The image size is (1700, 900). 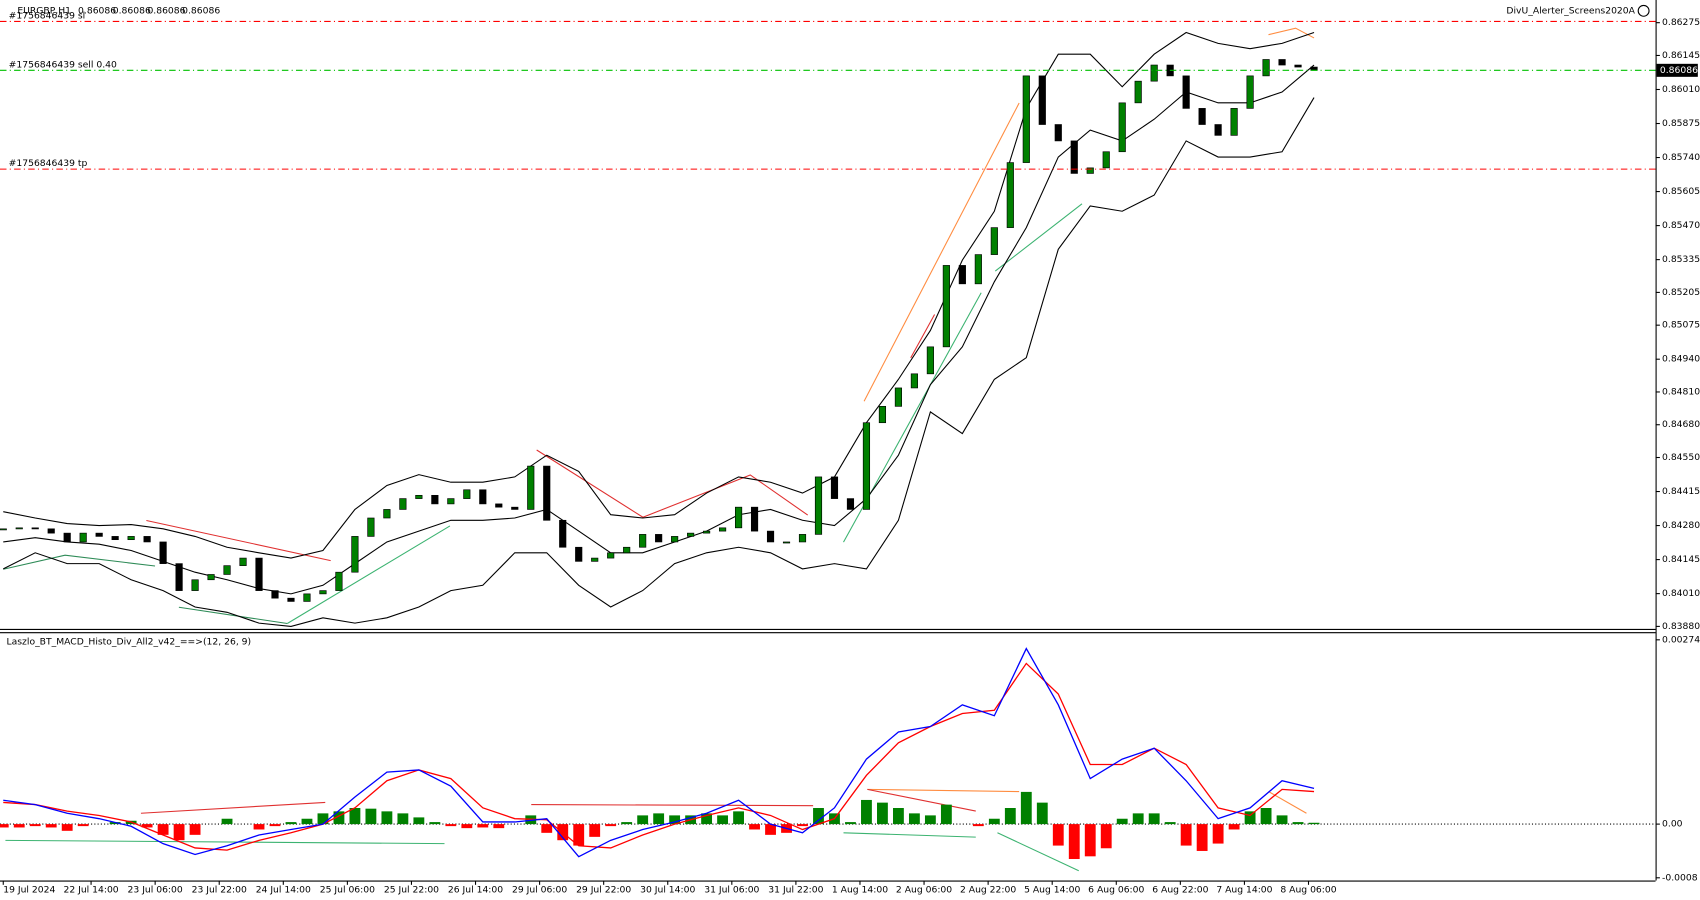 I want to click on y-tick-label: 0.84415, so click(x=1681, y=491).